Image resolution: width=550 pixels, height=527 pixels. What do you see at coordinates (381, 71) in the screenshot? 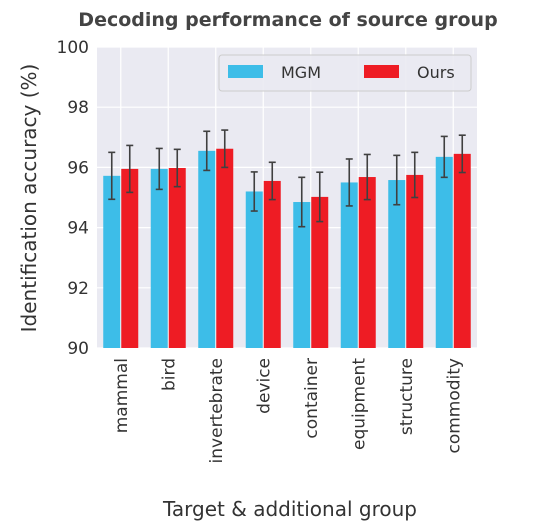
I see `legend-swatch-ours` at bounding box center [381, 71].